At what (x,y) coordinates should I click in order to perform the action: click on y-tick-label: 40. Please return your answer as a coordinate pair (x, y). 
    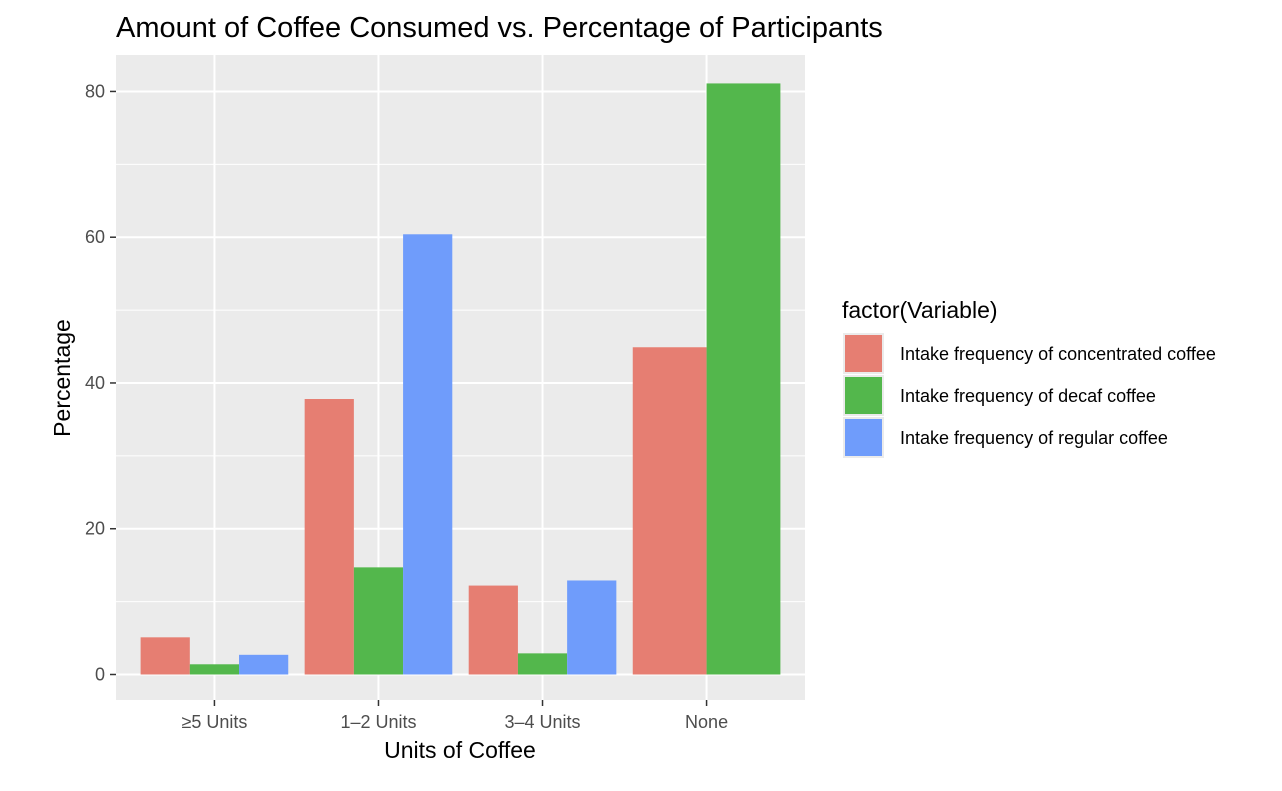
    Looking at the image, I should click on (95, 383).